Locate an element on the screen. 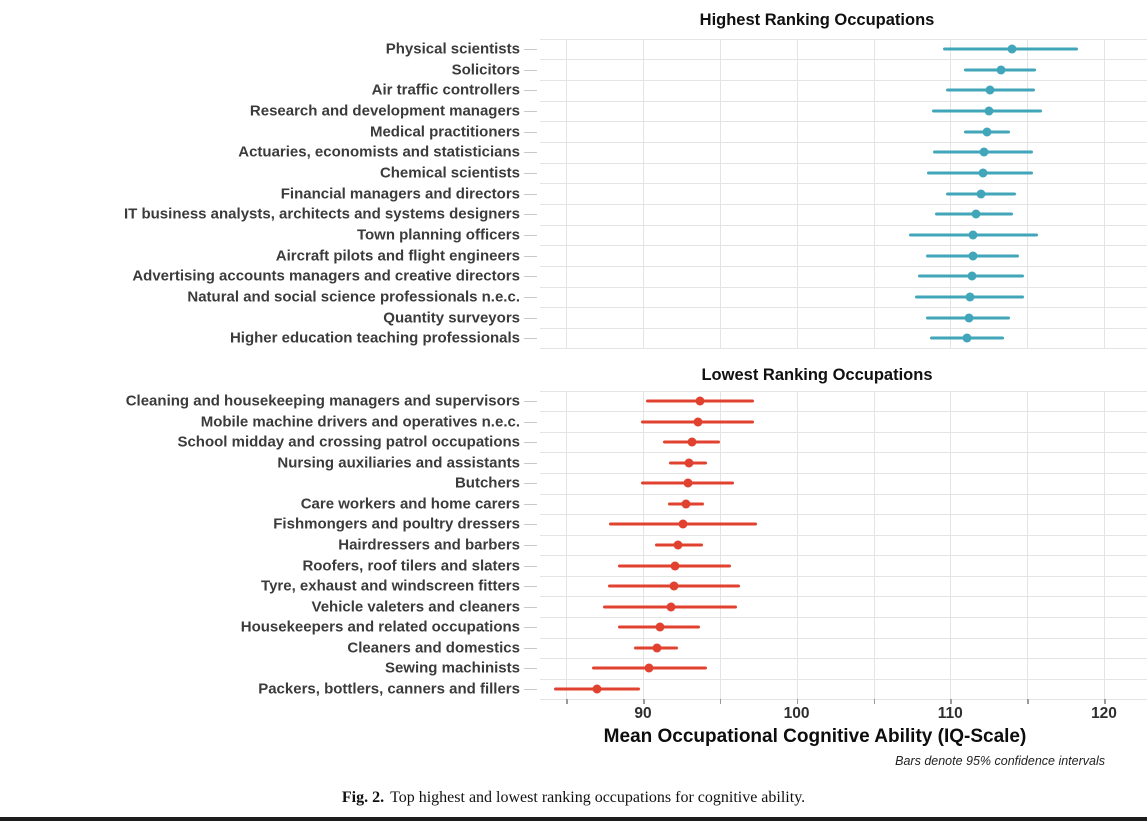 The width and height of the screenshot is (1147, 821). occupation-label: Hairdressers and barbers is located at coordinates (429, 545).